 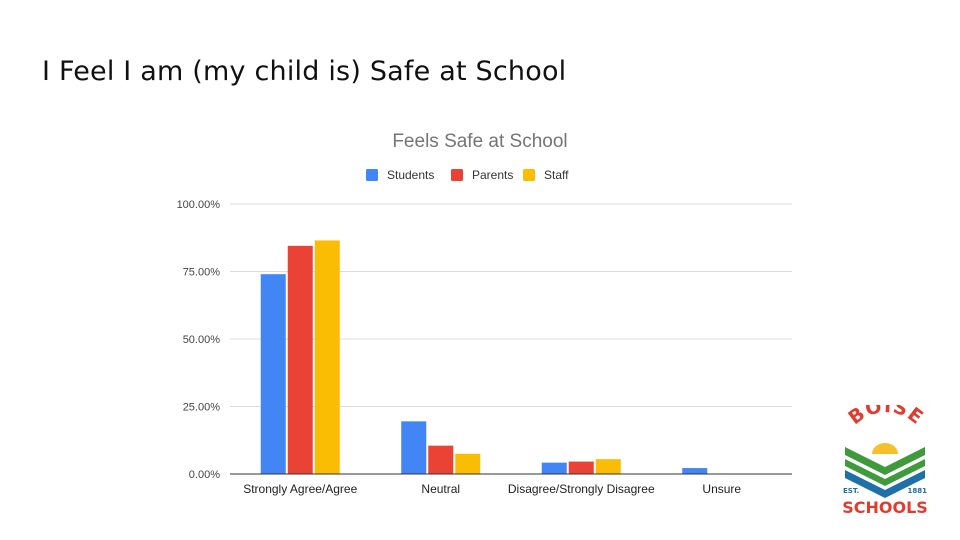 What do you see at coordinates (885, 448) in the screenshot?
I see `logo-sun-icon` at bounding box center [885, 448].